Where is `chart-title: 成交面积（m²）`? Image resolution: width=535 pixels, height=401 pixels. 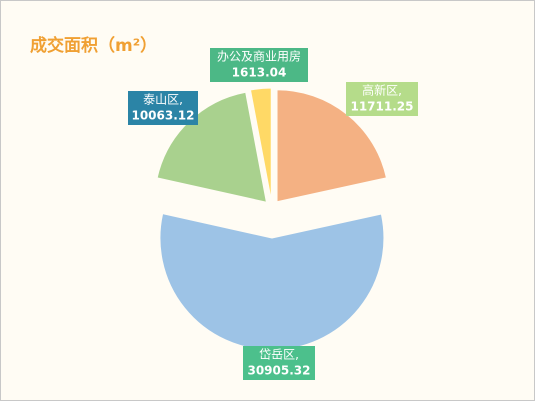
chart-title: 成交面积（m²） is located at coordinates (93, 45).